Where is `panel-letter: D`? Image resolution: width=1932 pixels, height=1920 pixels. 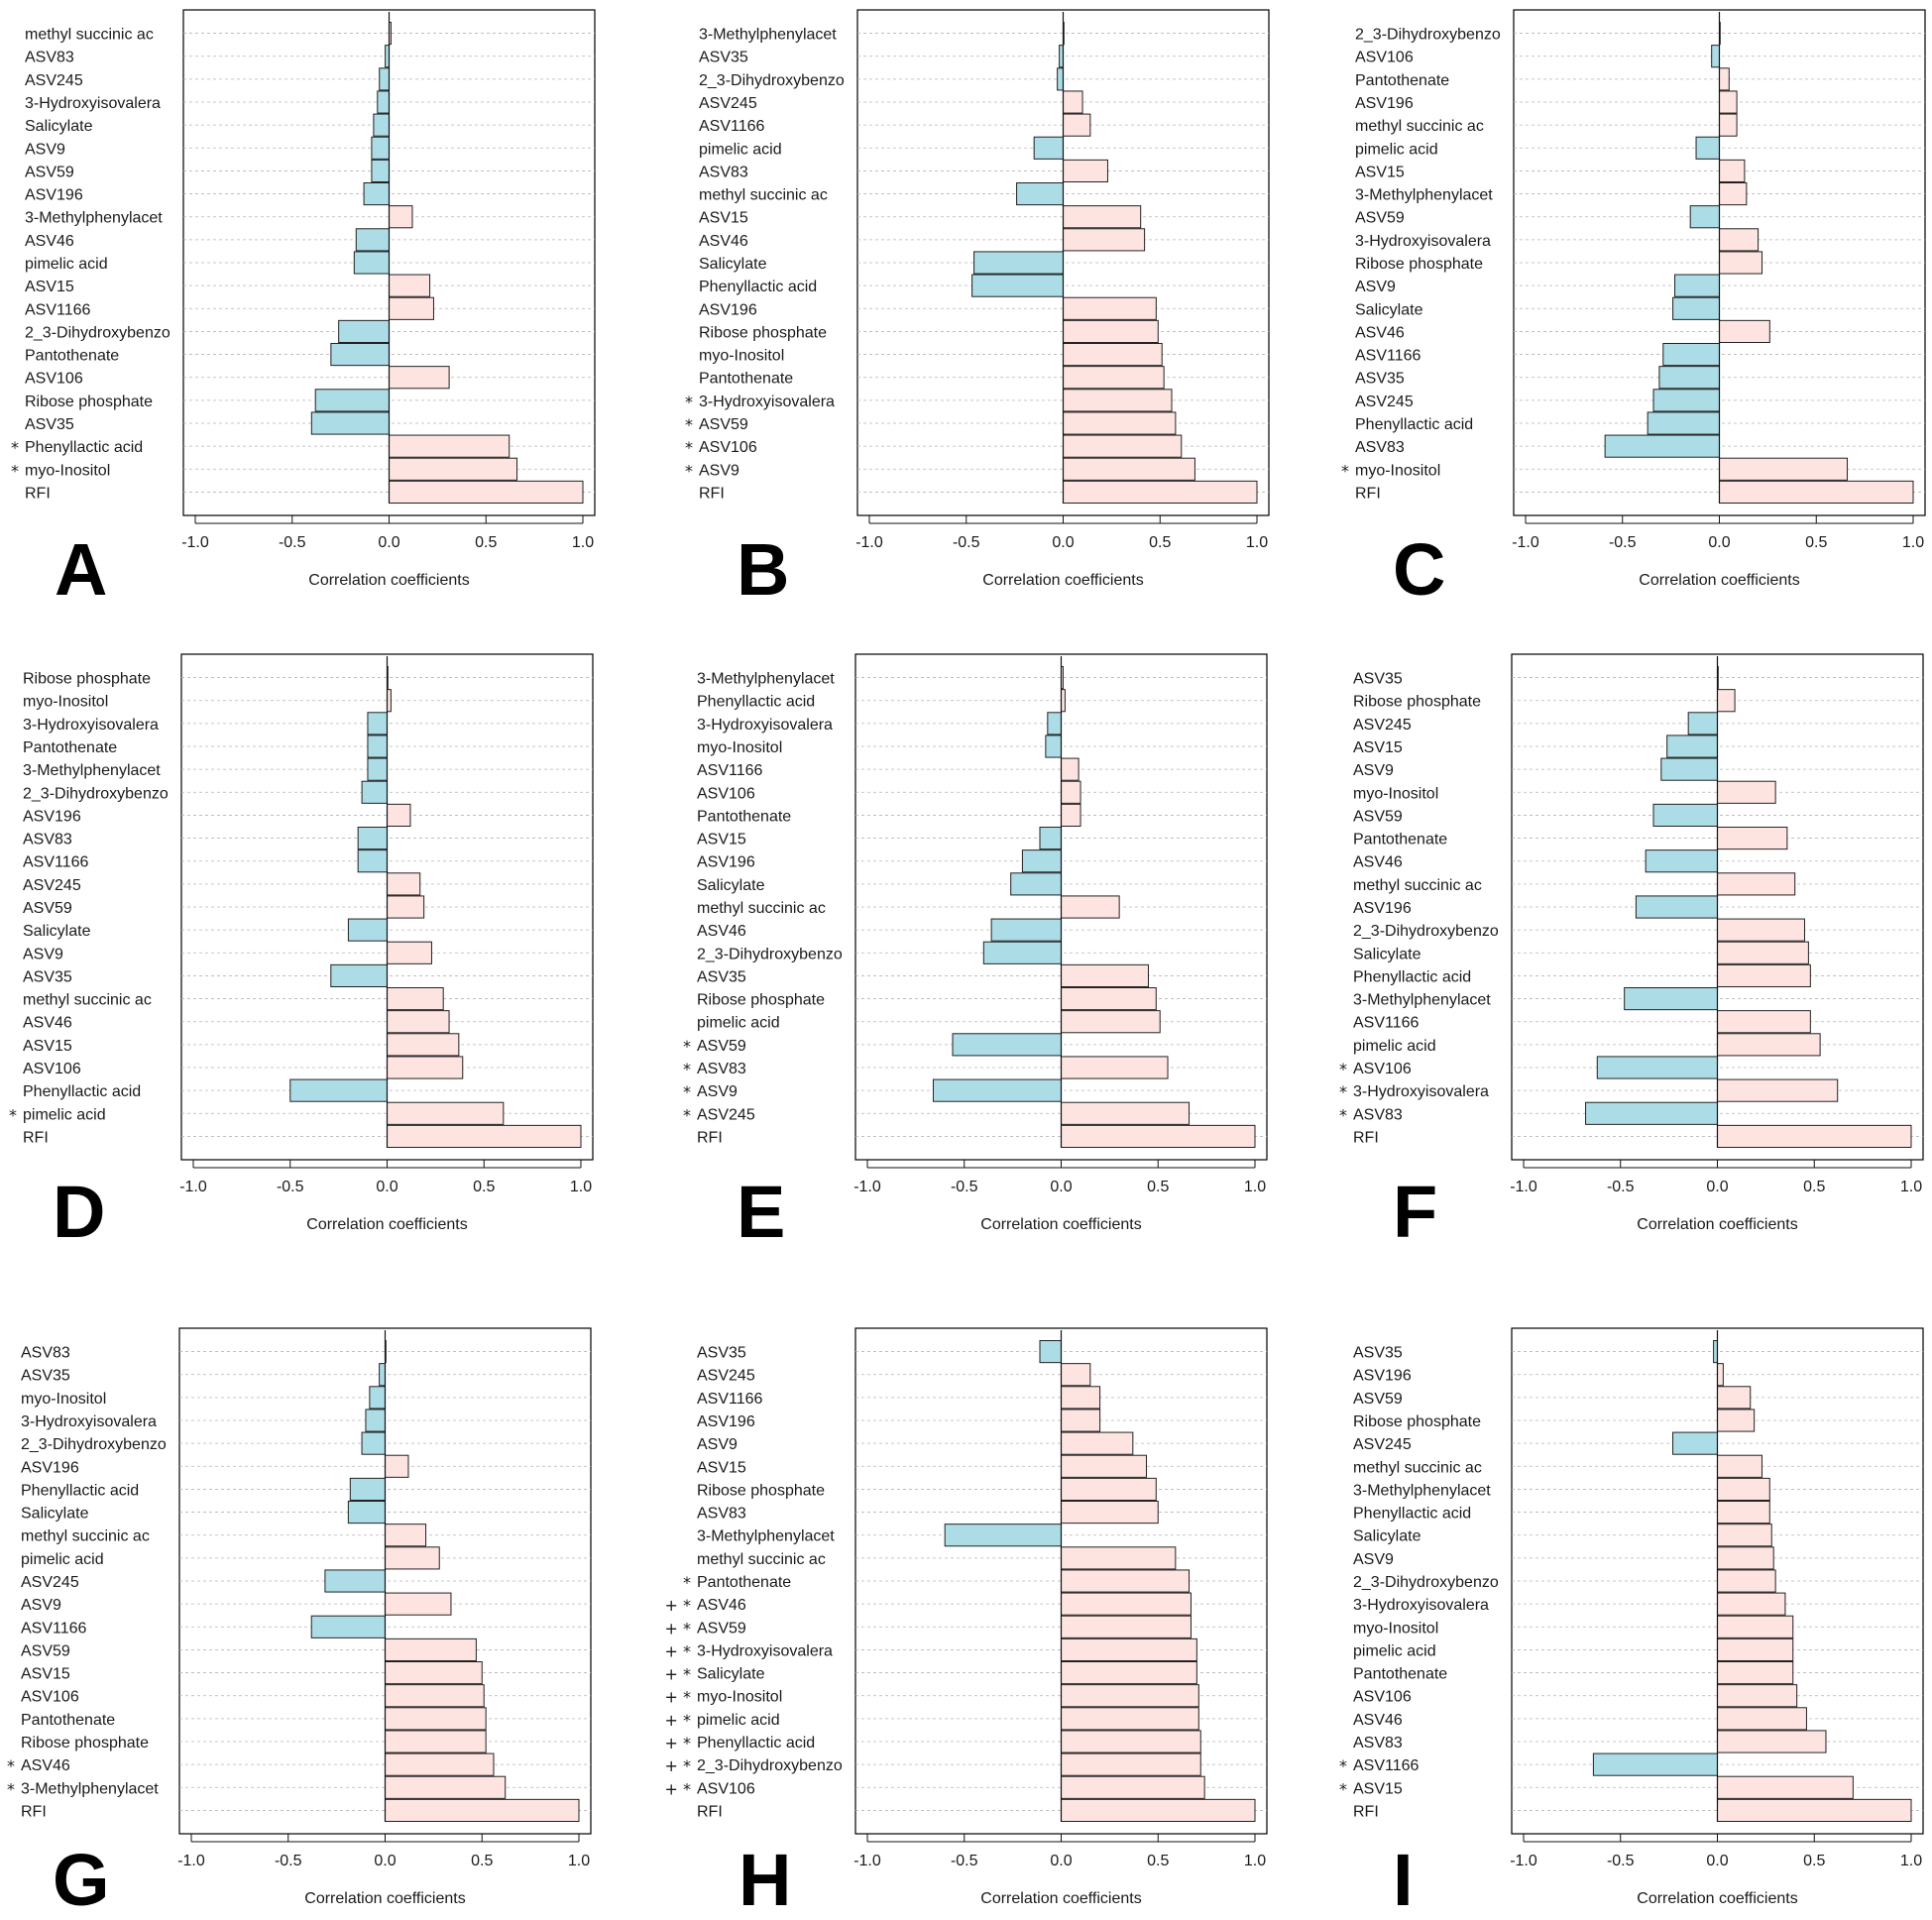 panel-letter: D is located at coordinates (79, 1212).